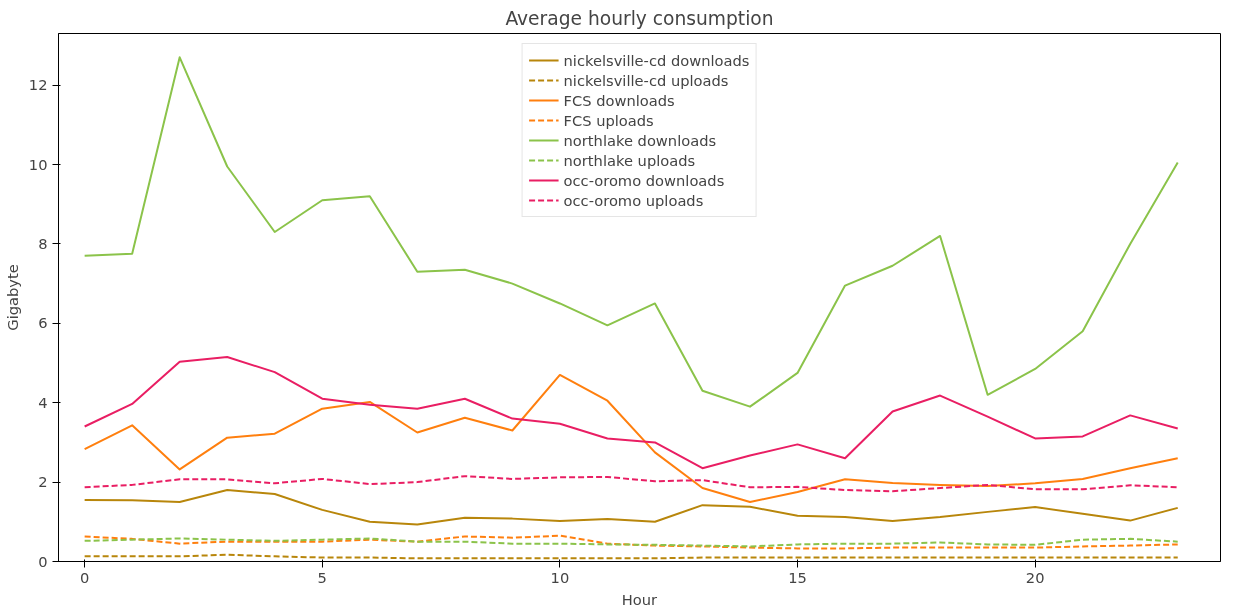  Describe the element at coordinates (656, 60) in the screenshot. I see `legend-label: nickelsville-cd downloads` at that location.